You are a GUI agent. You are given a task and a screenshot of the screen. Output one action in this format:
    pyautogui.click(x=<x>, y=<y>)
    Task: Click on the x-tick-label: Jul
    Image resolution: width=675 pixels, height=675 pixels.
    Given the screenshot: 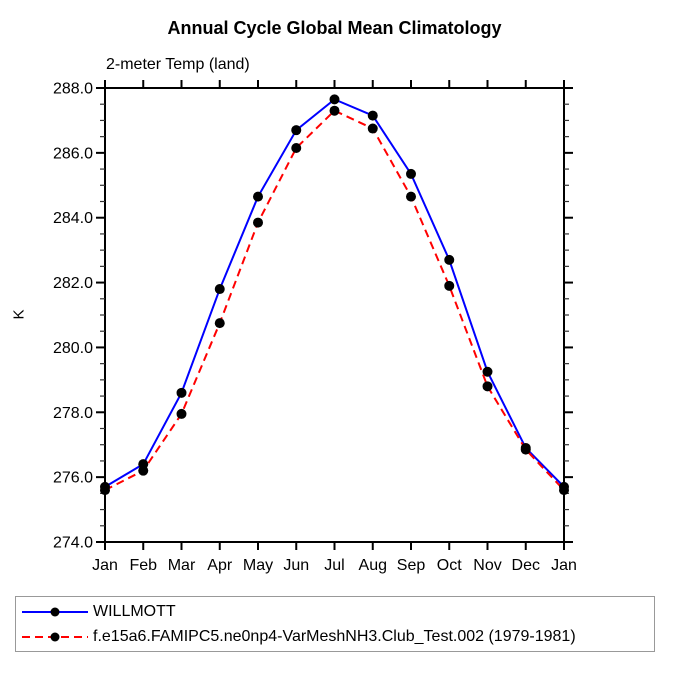 What is the action you would take?
    pyautogui.click(x=334, y=565)
    